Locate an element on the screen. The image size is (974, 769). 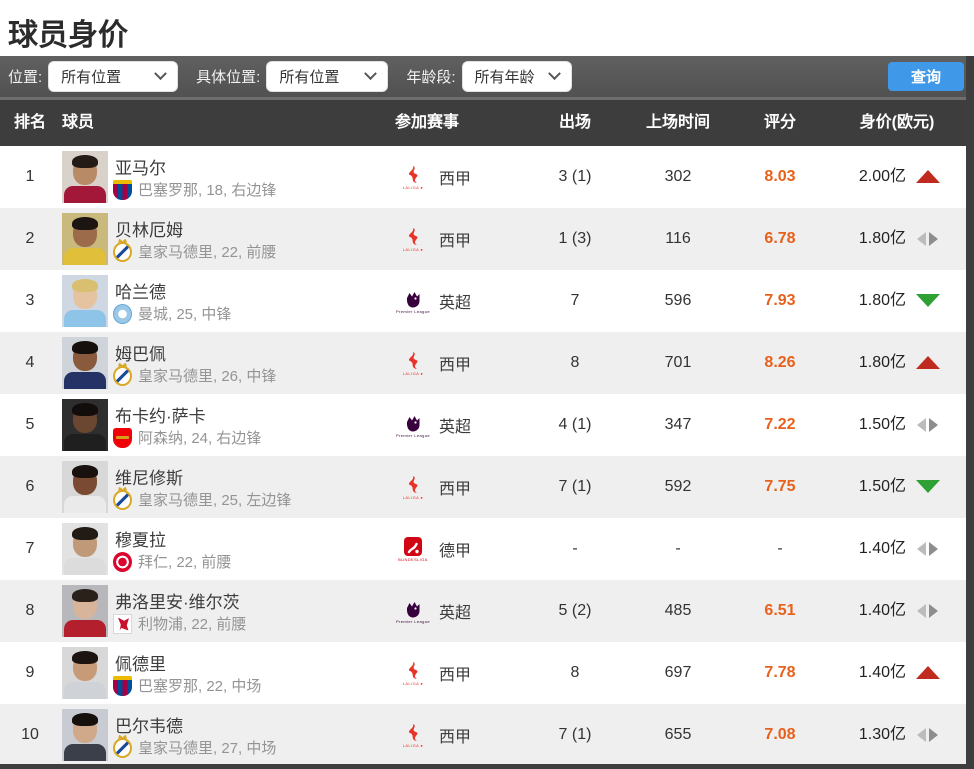
player-subinfo: 曼城, 25, 中锋 is located at coordinates (172, 313).